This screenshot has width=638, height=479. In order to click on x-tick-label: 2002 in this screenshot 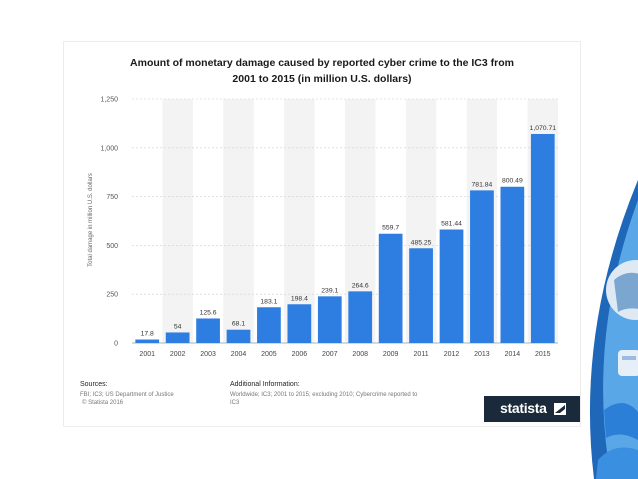, I will do `click(178, 354)`.